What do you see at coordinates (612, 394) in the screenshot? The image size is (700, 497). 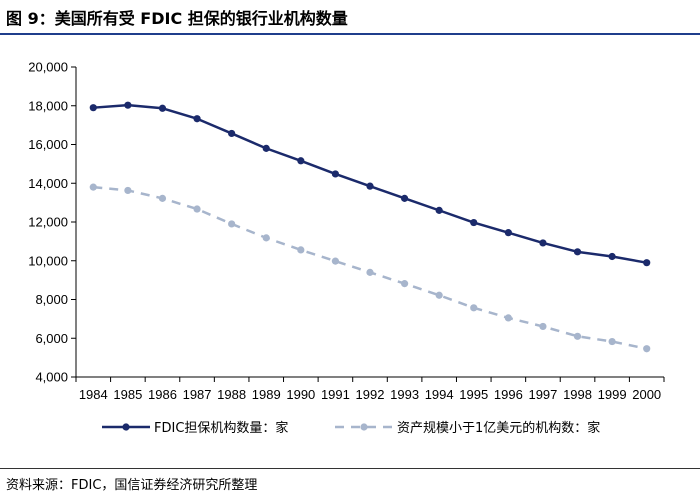 I see `x-tick-label: 1999` at bounding box center [612, 394].